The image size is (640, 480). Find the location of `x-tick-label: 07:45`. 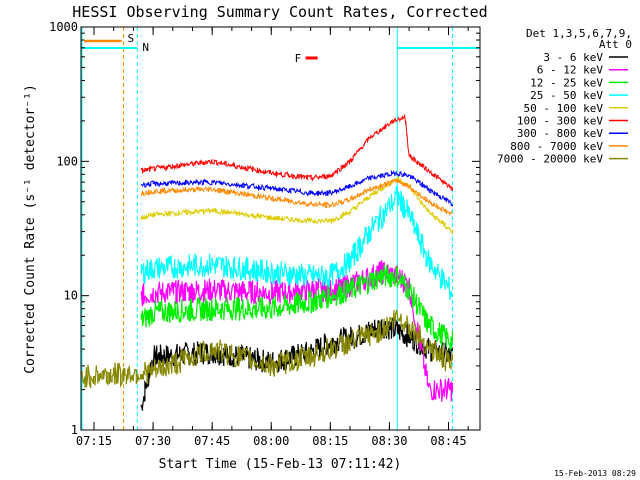

x-tick-label: 07:45 is located at coordinates (212, 441).